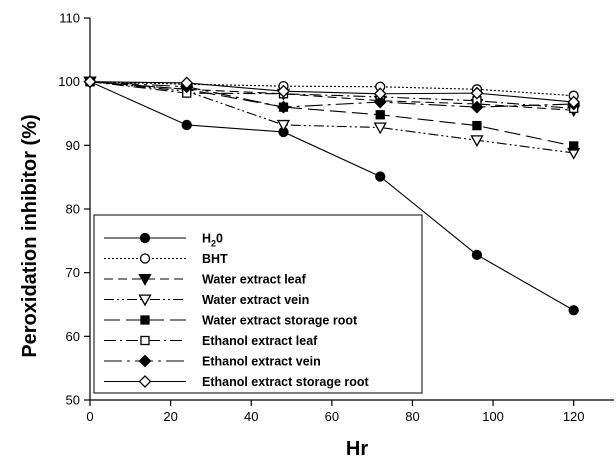 The height and width of the screenshot is (466, 616). I want to click on legend-label: Water extract storage root, so click(280, 321).